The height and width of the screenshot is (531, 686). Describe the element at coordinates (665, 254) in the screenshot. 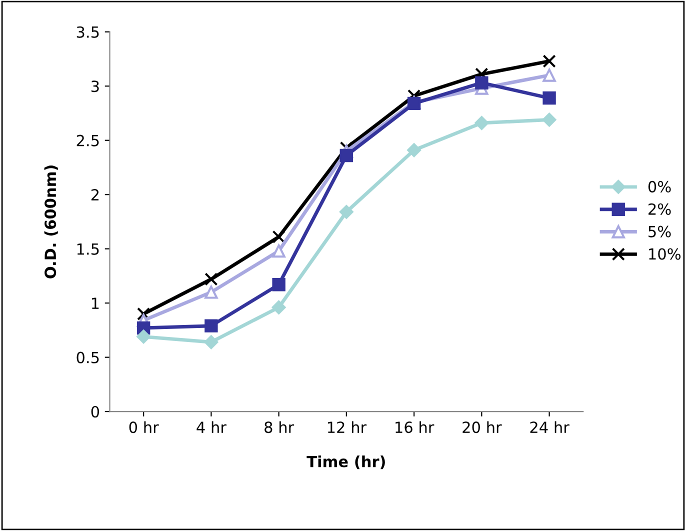

I see `legend-label: 10%` at that location.